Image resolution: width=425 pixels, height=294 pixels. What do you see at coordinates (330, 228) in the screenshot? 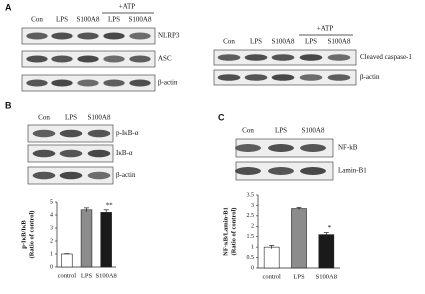
I see `significance-label: *` at bounding box center [330, 228].